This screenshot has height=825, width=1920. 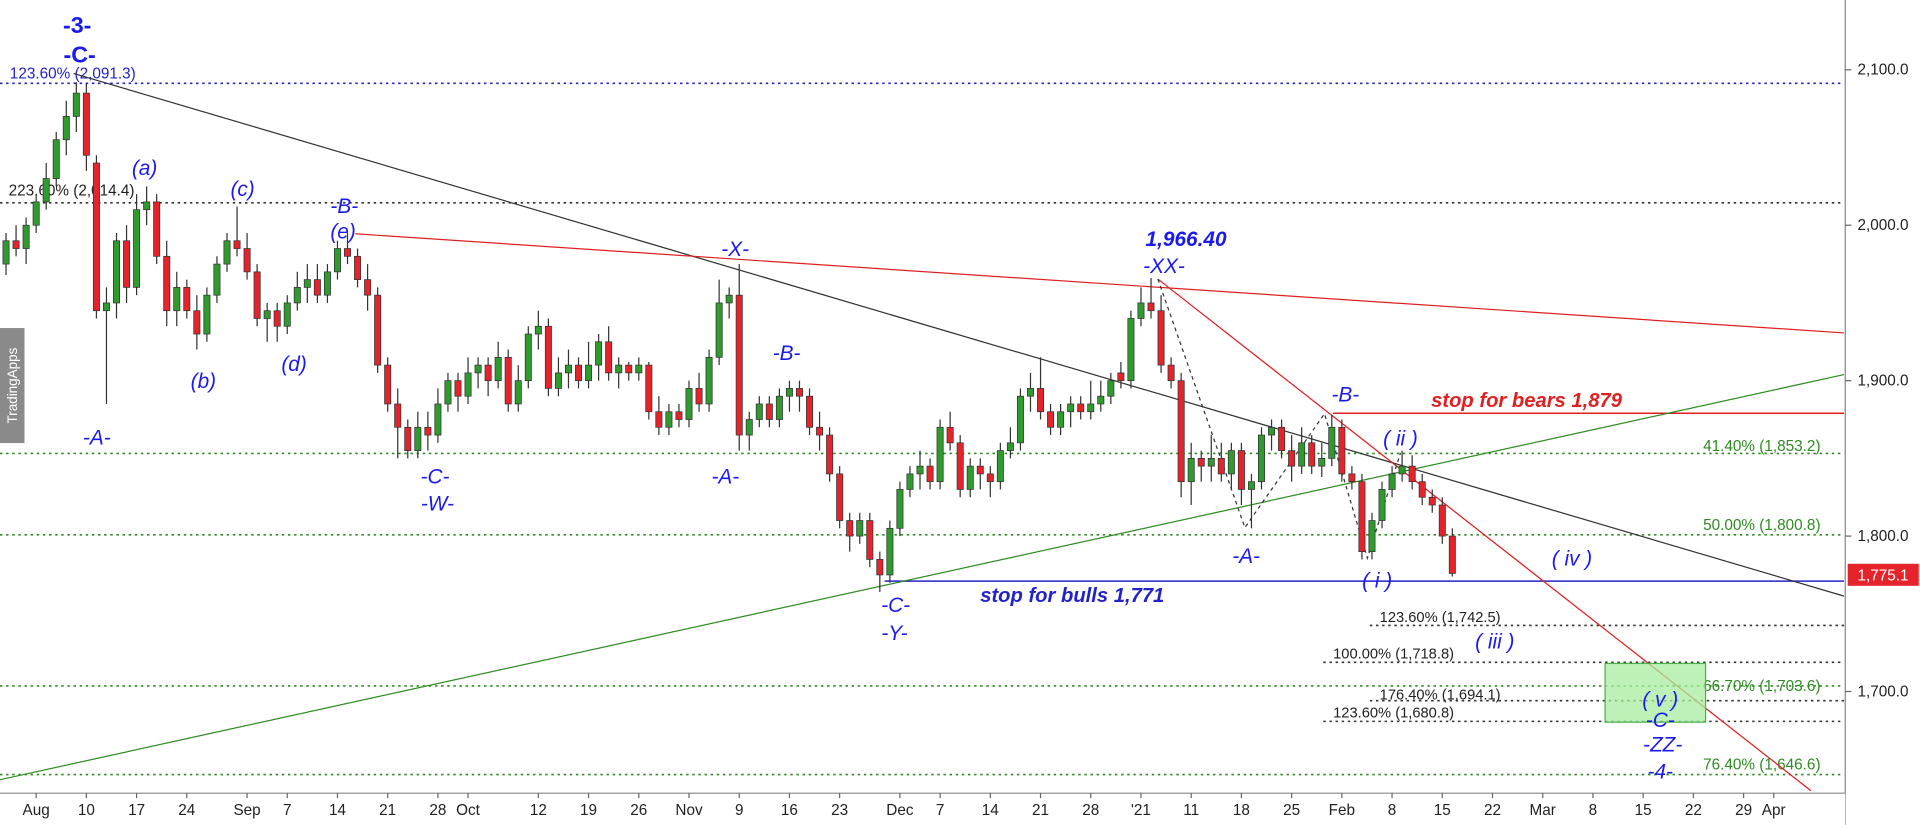 What do you see at coordinates (1393, 714) in the screenshot?
I see `level-label: 123.60% (1,680.8)` at bounding box center [1393, 714].